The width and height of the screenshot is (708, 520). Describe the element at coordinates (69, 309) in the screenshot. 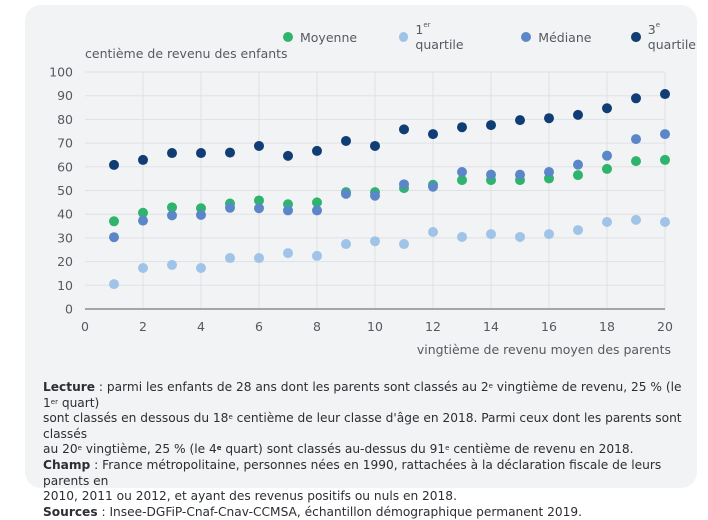

I see `y-tick-label: 0` at that location.